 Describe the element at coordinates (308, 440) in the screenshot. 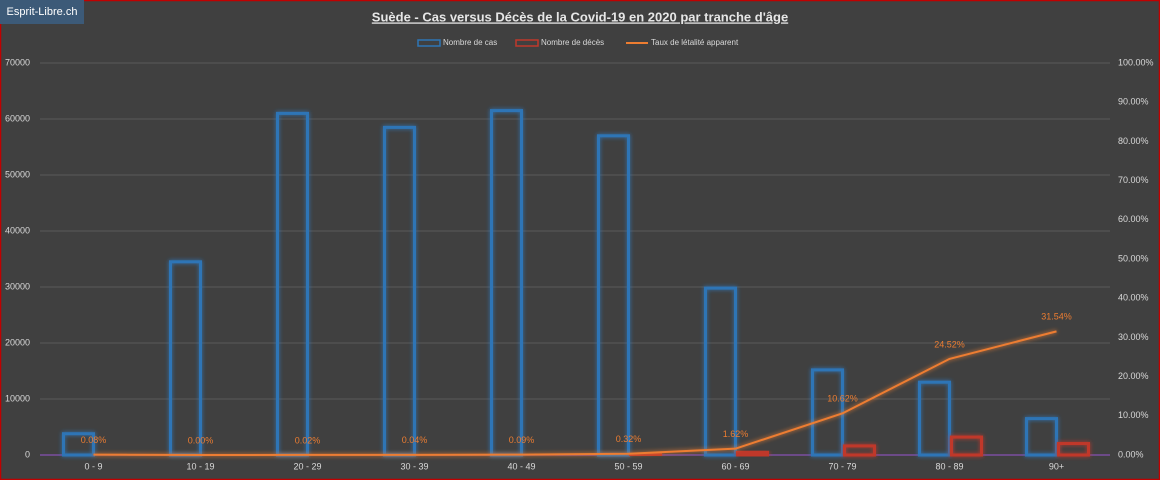

I see `data-label: 0.02%` at that location.